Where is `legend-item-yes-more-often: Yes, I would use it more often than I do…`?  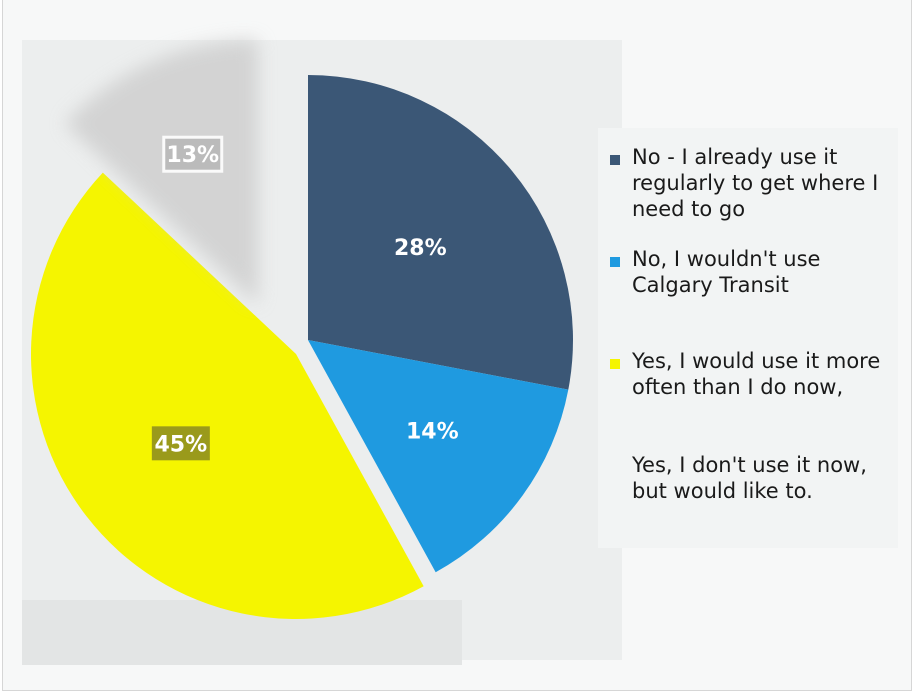 legend-item-yes-more-often: Yes, I would use it more often than I do… is located at coordinates (752, 374).